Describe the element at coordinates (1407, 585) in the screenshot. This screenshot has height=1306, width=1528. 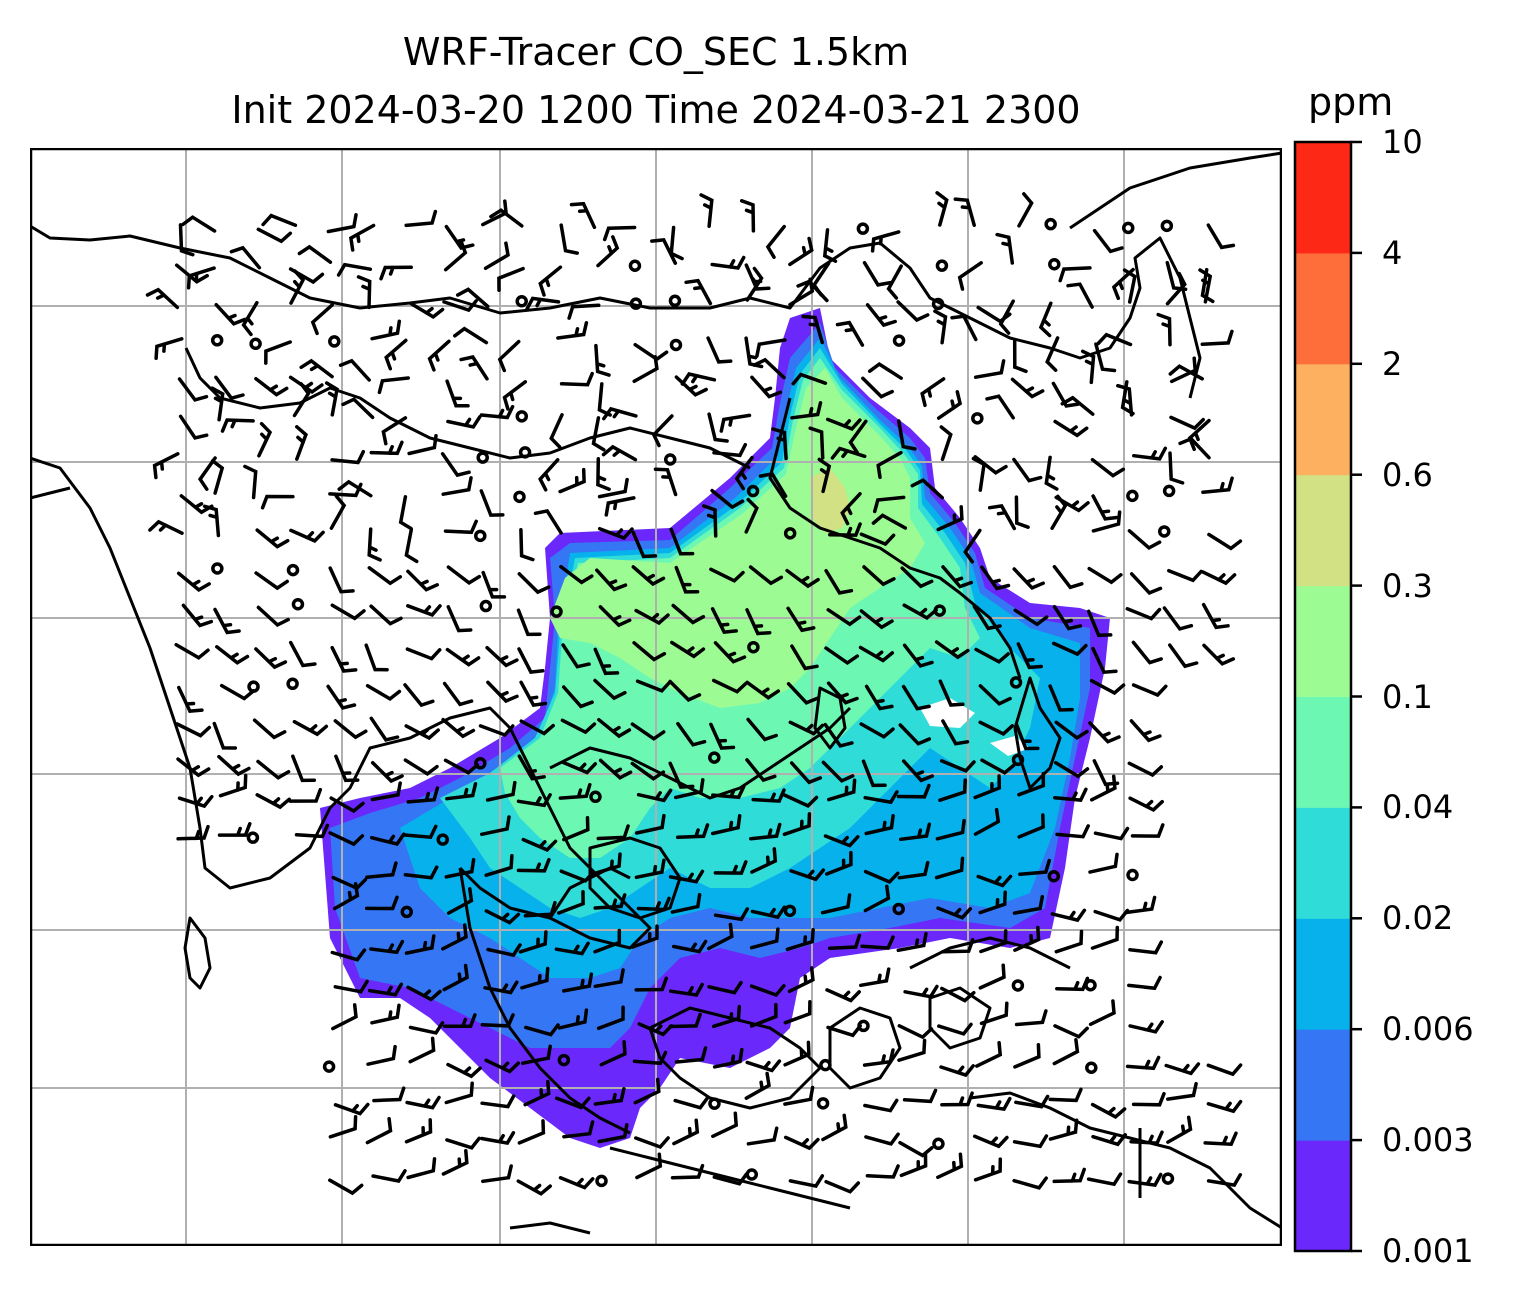
I see `colorbar-tick-label: 0.3` at that location.